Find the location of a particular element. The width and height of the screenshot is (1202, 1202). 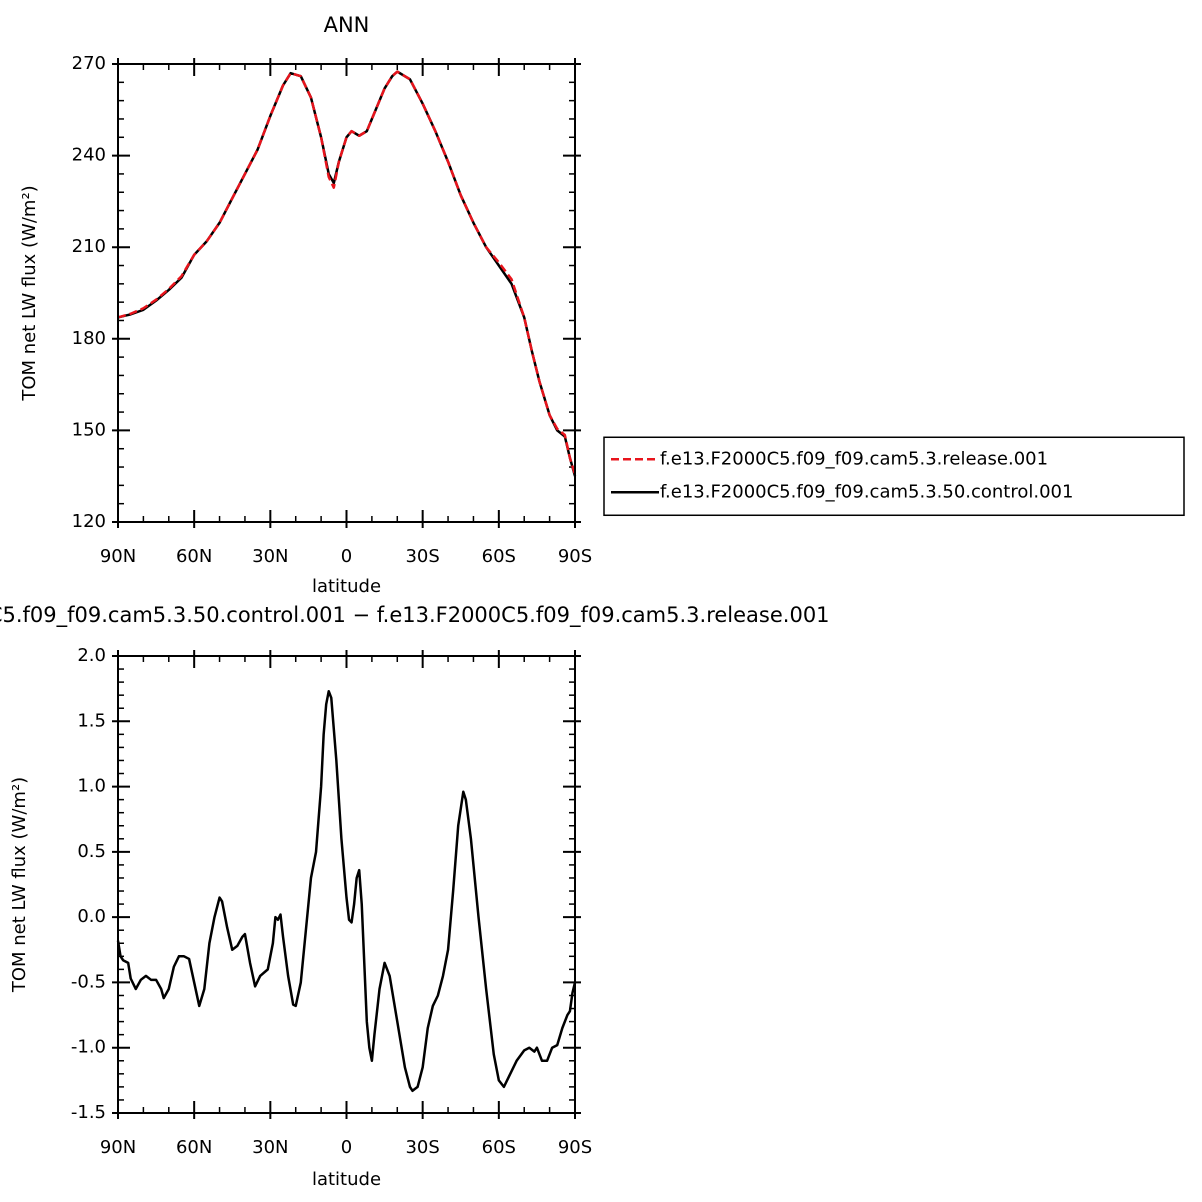

chart-title: ANN is located at coordinates (347, 25).